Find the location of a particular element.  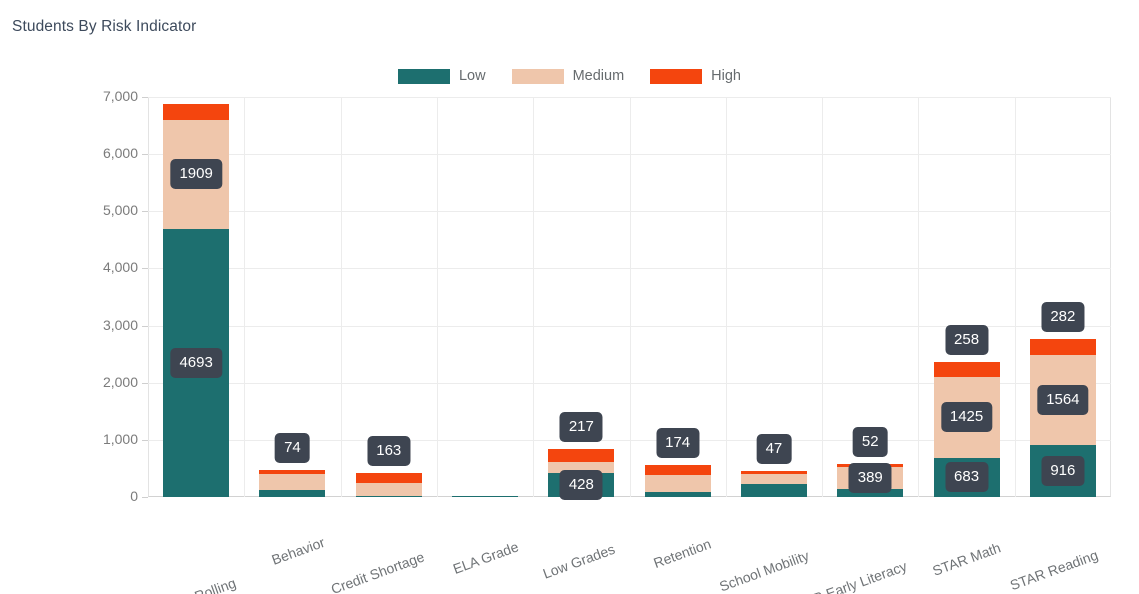

legend-item-high: High is located at coordinates (695, 76).